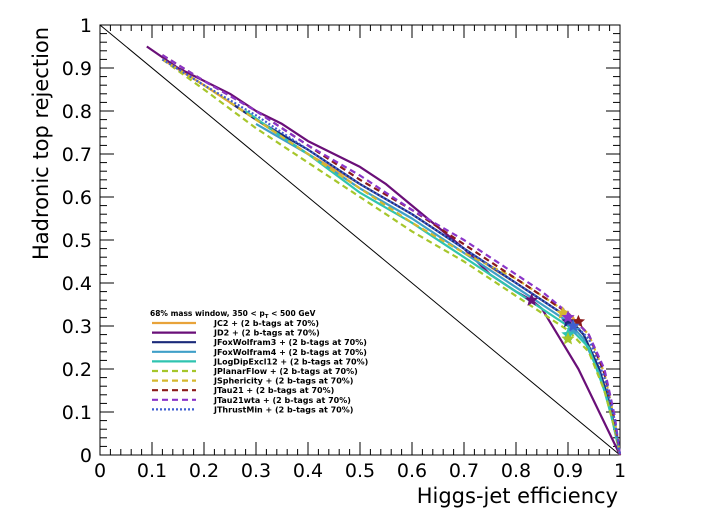  I want to click on y-tick-label: 0.1, so click(77, 413).